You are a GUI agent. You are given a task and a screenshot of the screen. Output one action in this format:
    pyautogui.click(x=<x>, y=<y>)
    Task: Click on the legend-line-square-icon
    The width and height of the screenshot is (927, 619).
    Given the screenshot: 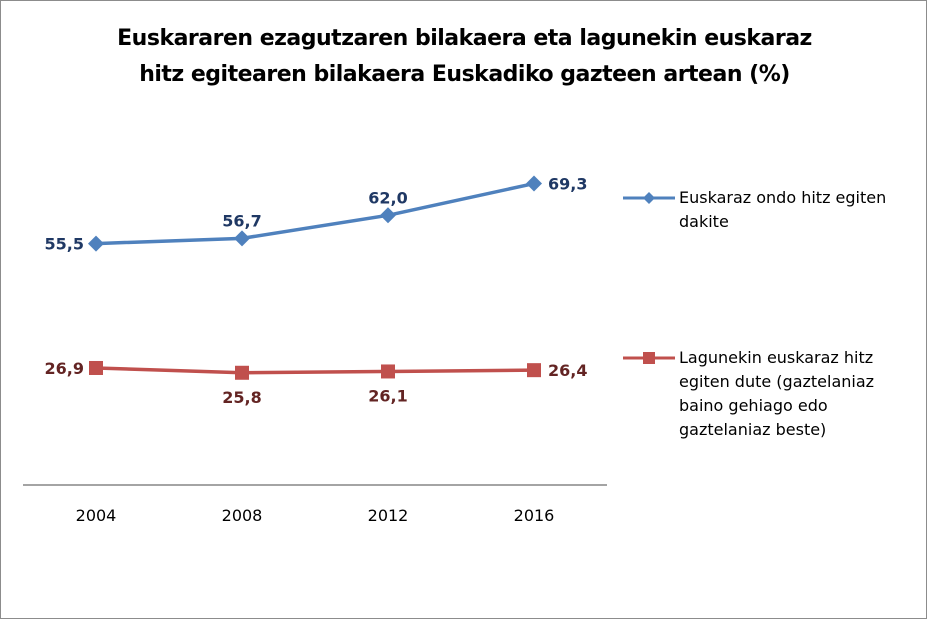 What is the action you would take?
    pyautogui.click(x=649, y=358)
    